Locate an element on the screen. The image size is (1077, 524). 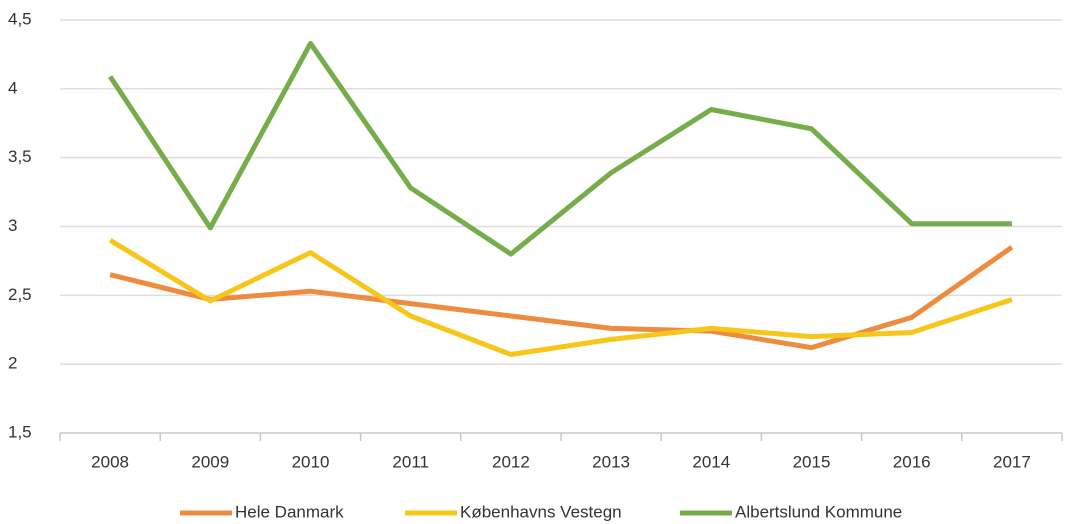
x-tick-label: 2013 is located at coordinates (611, 461).